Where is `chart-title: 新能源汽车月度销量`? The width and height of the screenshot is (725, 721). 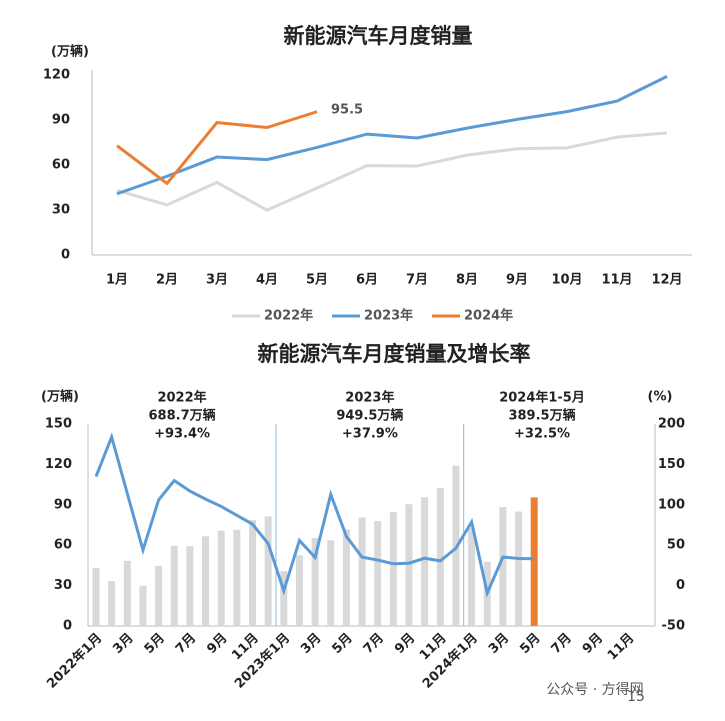 chart-title: 新能源汽车月度销量 is located at coordinates (378, 36).